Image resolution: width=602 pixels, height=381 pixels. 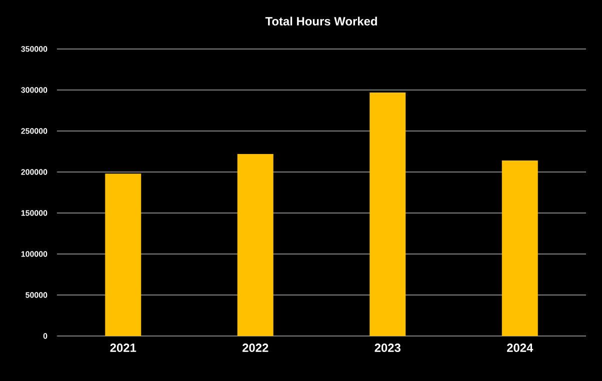 What do you see at coordinates (321, 21) in the screenshot?
I see `chart-title: Total Hours Worked` at bounding box center [321, 21].